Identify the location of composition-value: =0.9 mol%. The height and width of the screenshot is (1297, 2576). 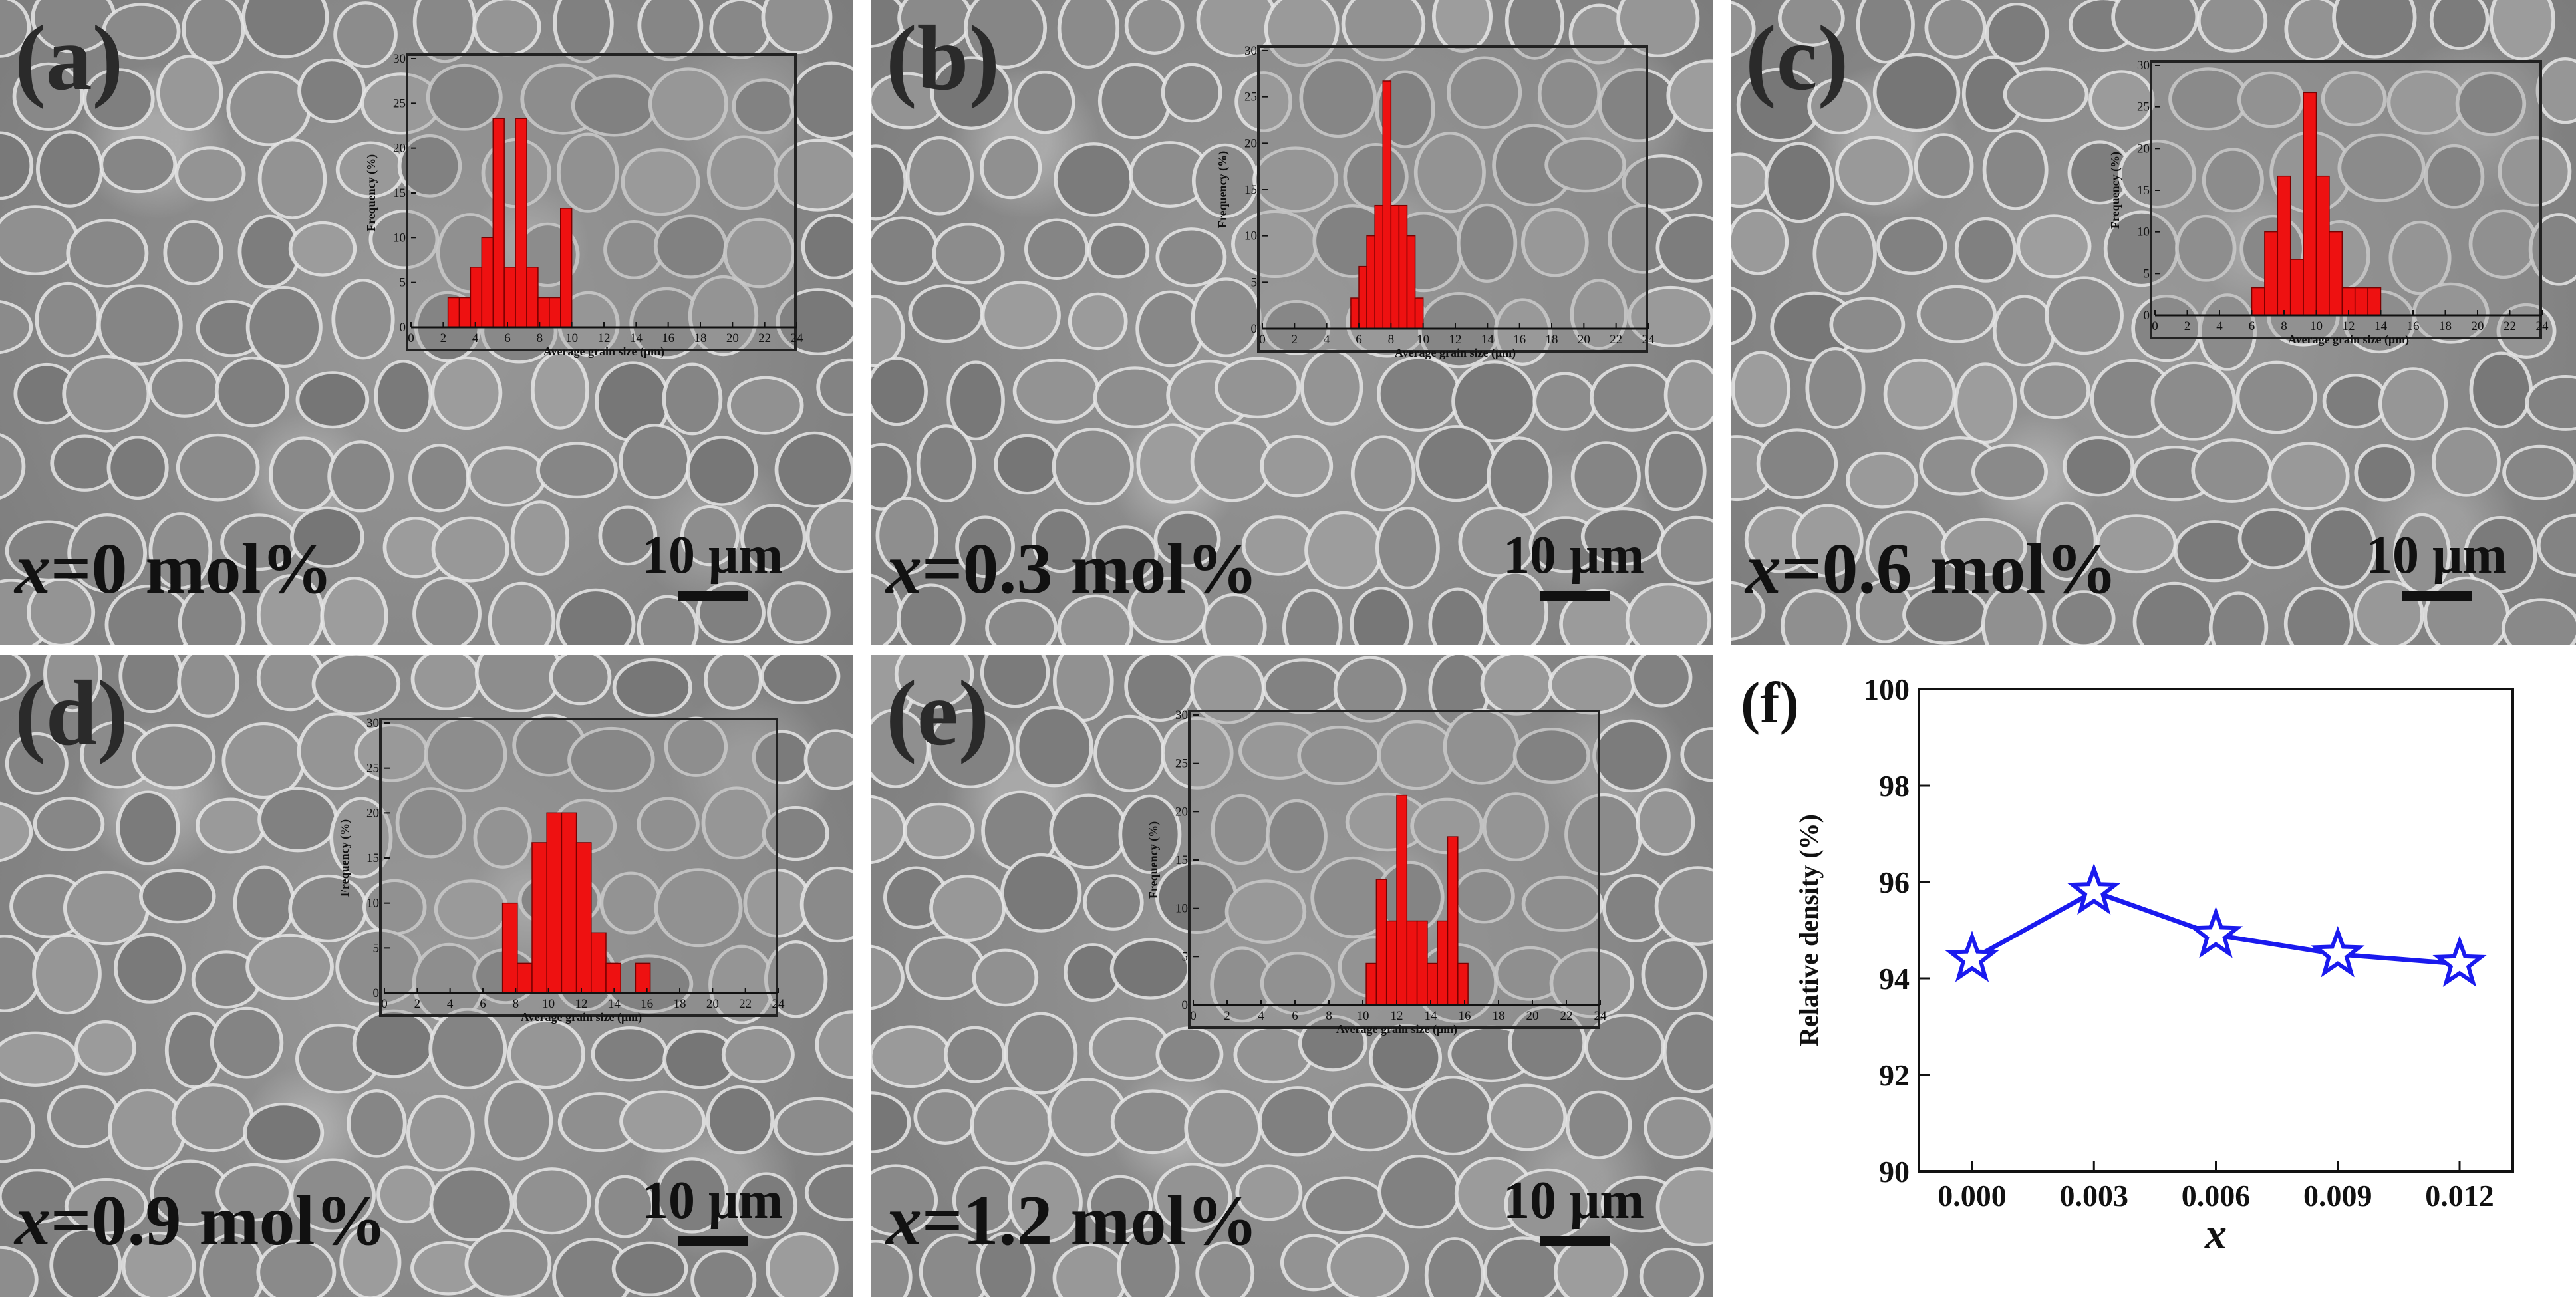
(219, 1220).